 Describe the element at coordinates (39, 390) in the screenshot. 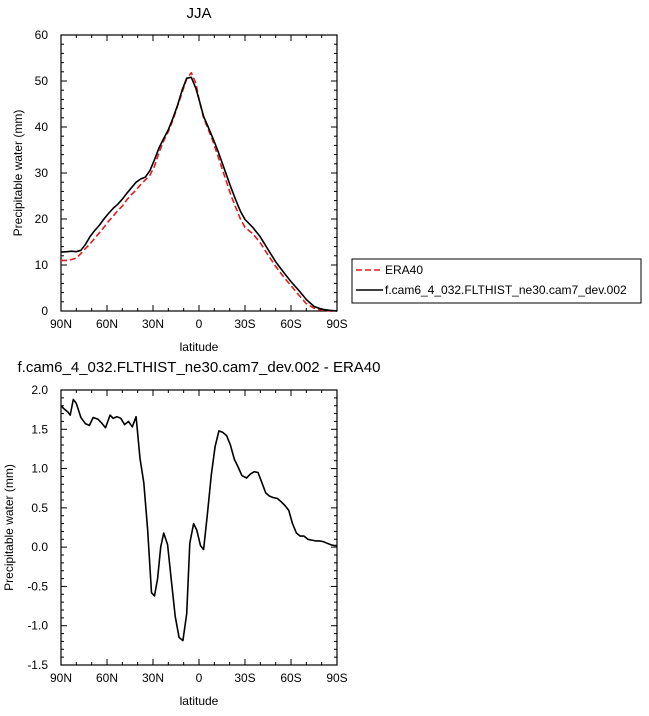

I see `y-tick-label: 2.0` at that location.